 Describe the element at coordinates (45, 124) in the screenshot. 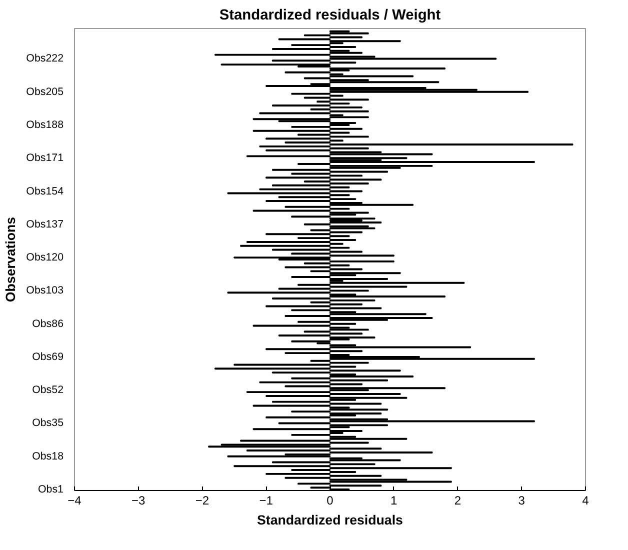

I see `y-tick-label: Obs188` at that location.